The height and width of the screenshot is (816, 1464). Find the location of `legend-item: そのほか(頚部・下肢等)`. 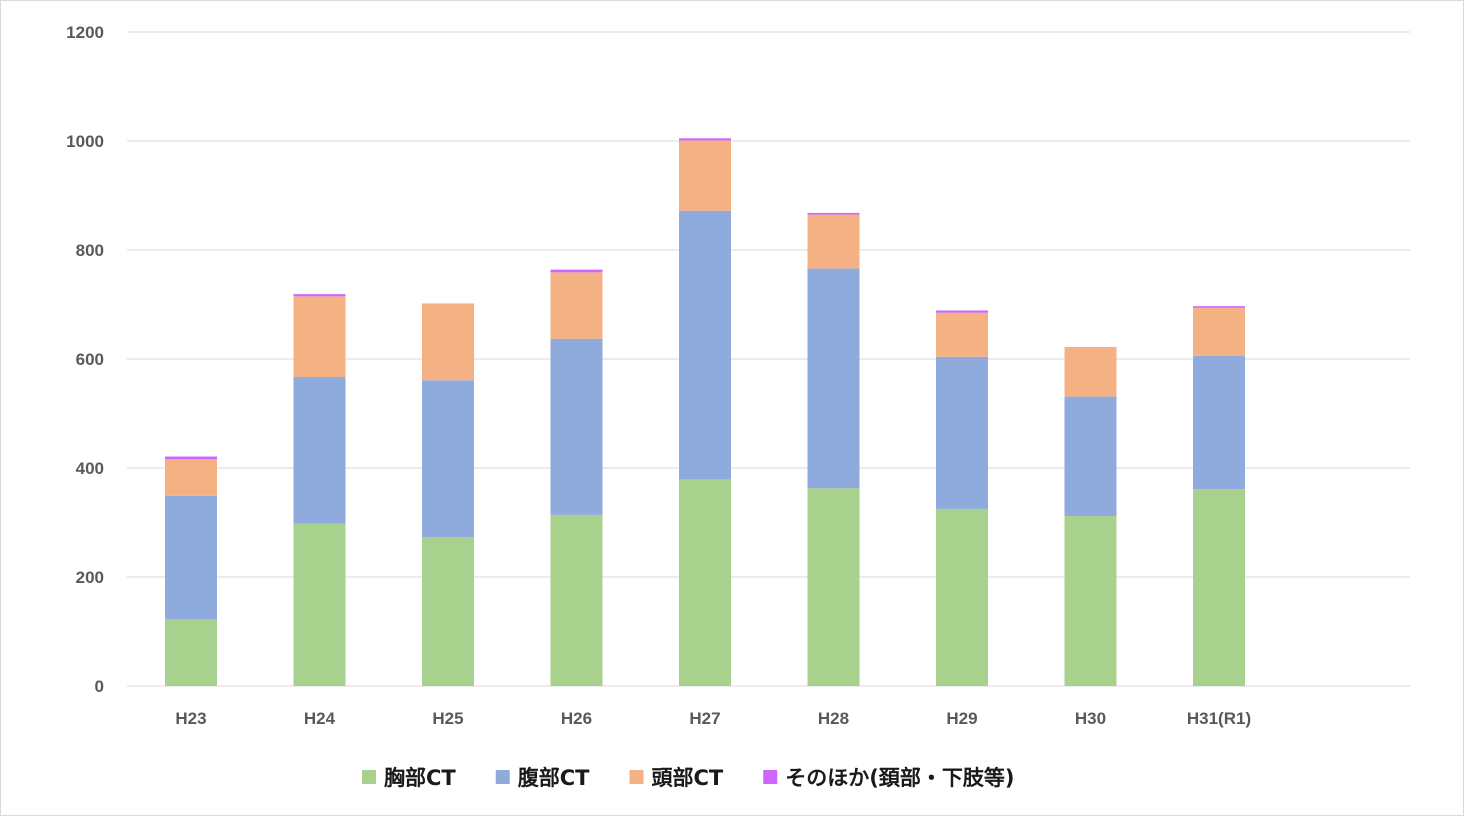

legend-item: そのほか(頚部・下肢等) is located at coordinates (888, 778).